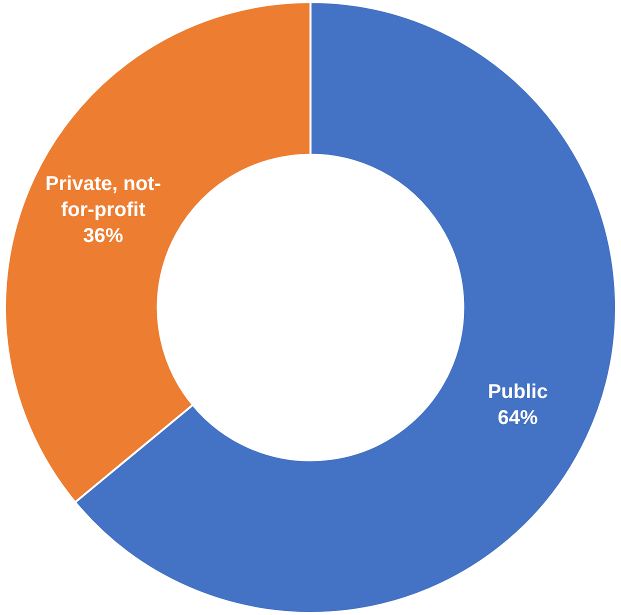 The width and height of the screenshot is (621, 615). What do you see at coordinates (103, 235) in the screenshot?
I see `data-label: 36%` at bounding box center [103, 235].